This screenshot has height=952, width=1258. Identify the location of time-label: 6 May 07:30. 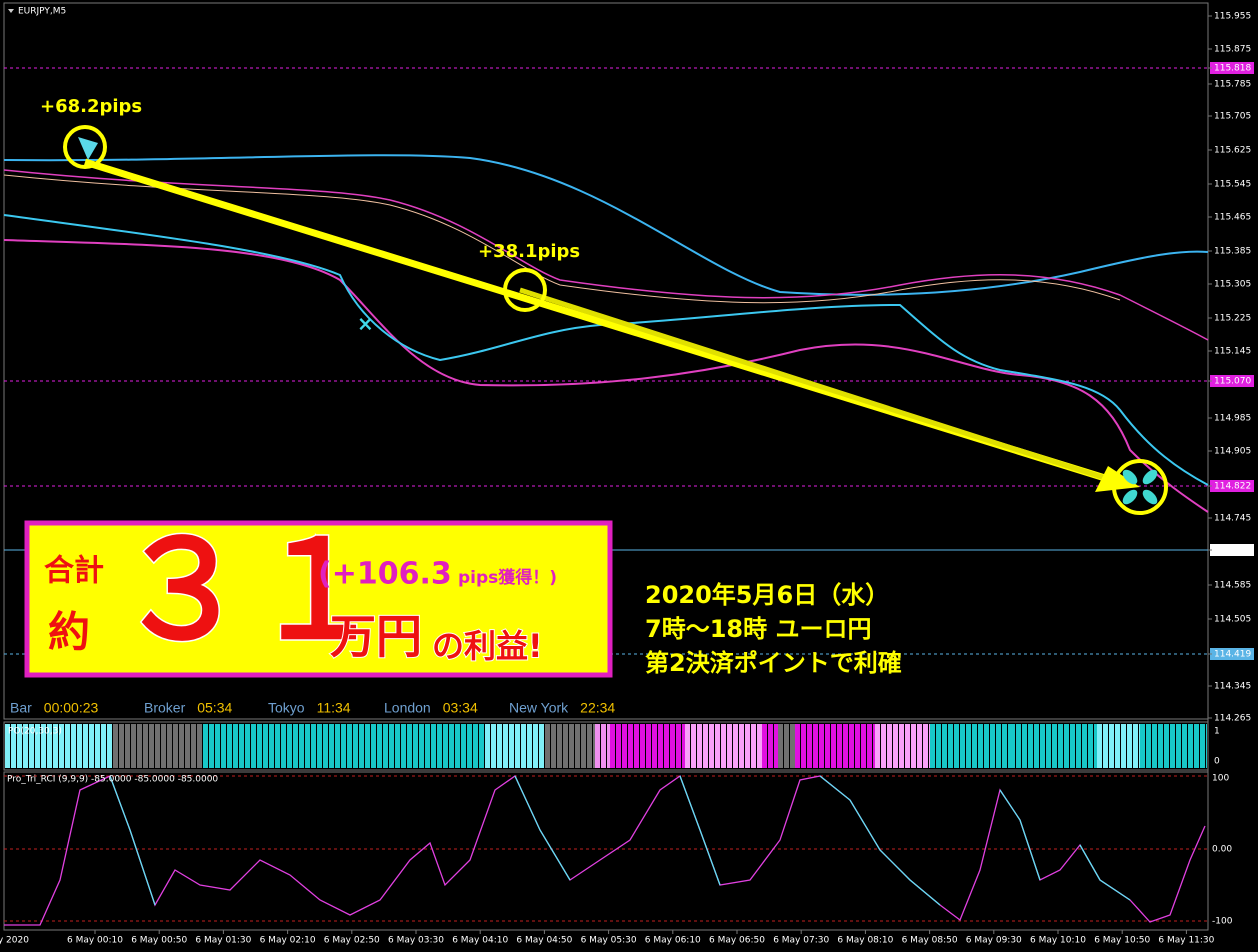
(801, 941).